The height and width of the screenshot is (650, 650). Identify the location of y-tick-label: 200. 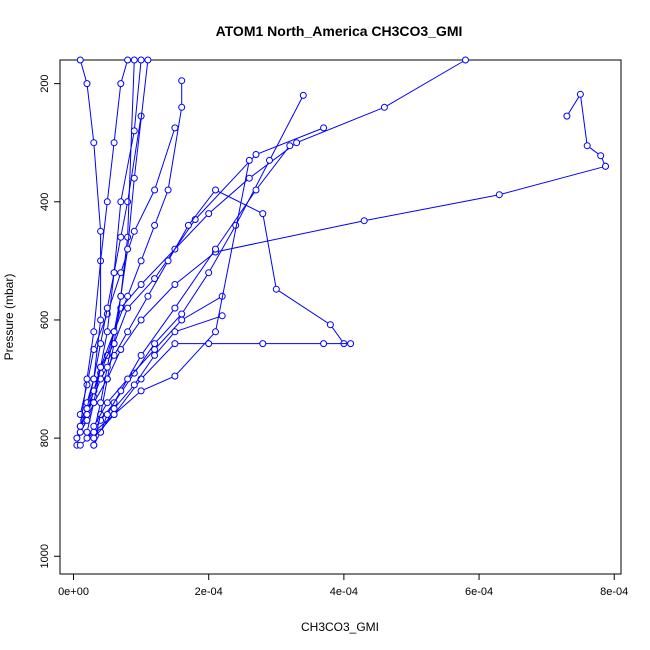
(45, 83).